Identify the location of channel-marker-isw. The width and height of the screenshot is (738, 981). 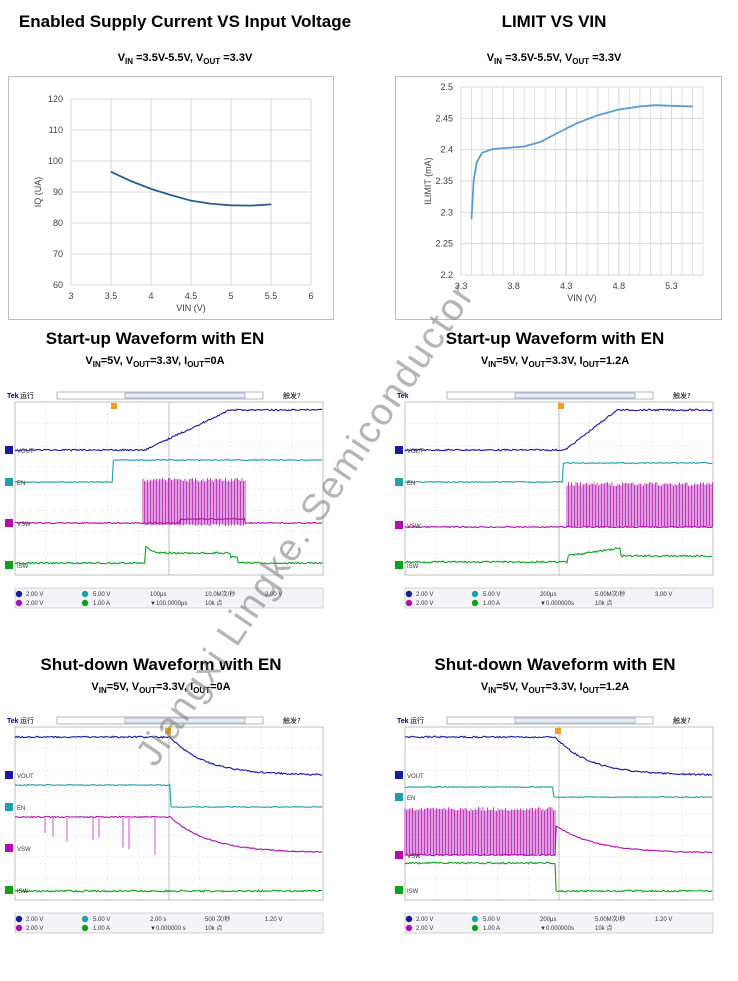
(9, 565).